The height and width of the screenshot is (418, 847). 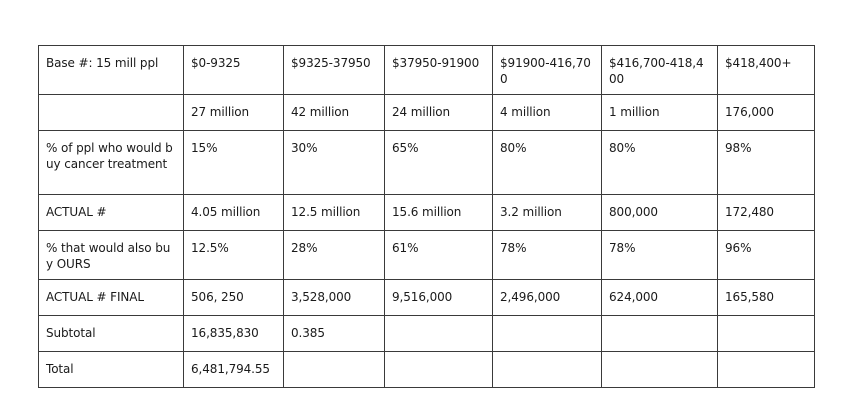 What do you see at coordinates (659, 70) in the screenshot?
I see `table-cell: $416,700-418,400` at bounding box center [659, 70].